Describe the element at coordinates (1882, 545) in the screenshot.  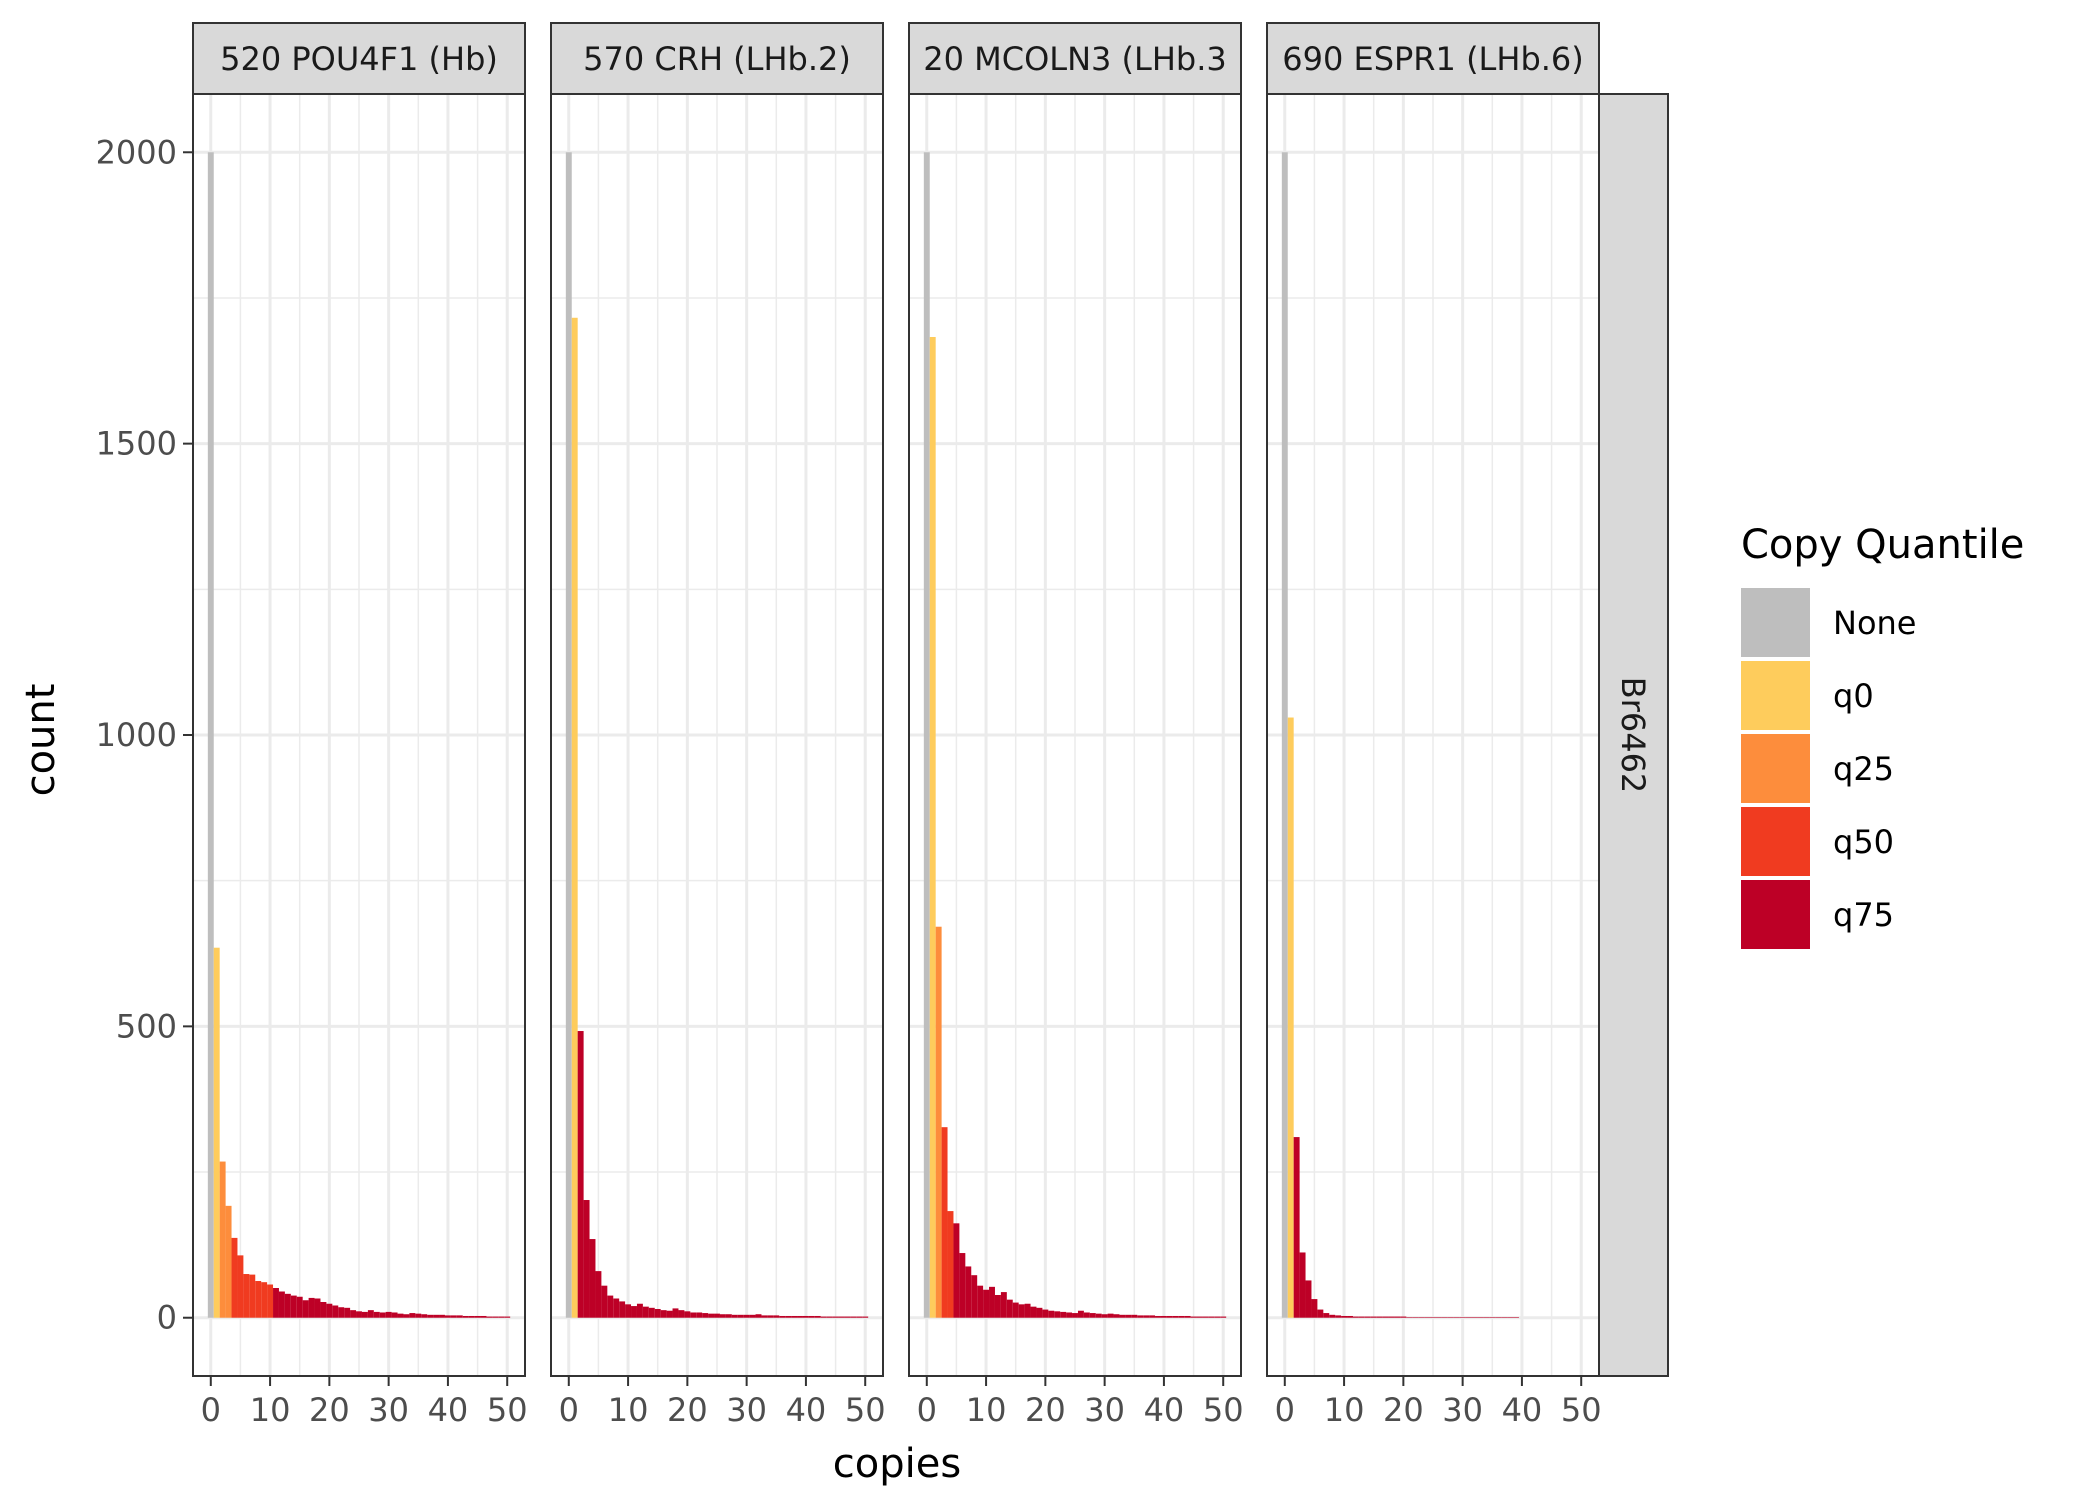
I see `legend-title: Copy Quantile` at that location.